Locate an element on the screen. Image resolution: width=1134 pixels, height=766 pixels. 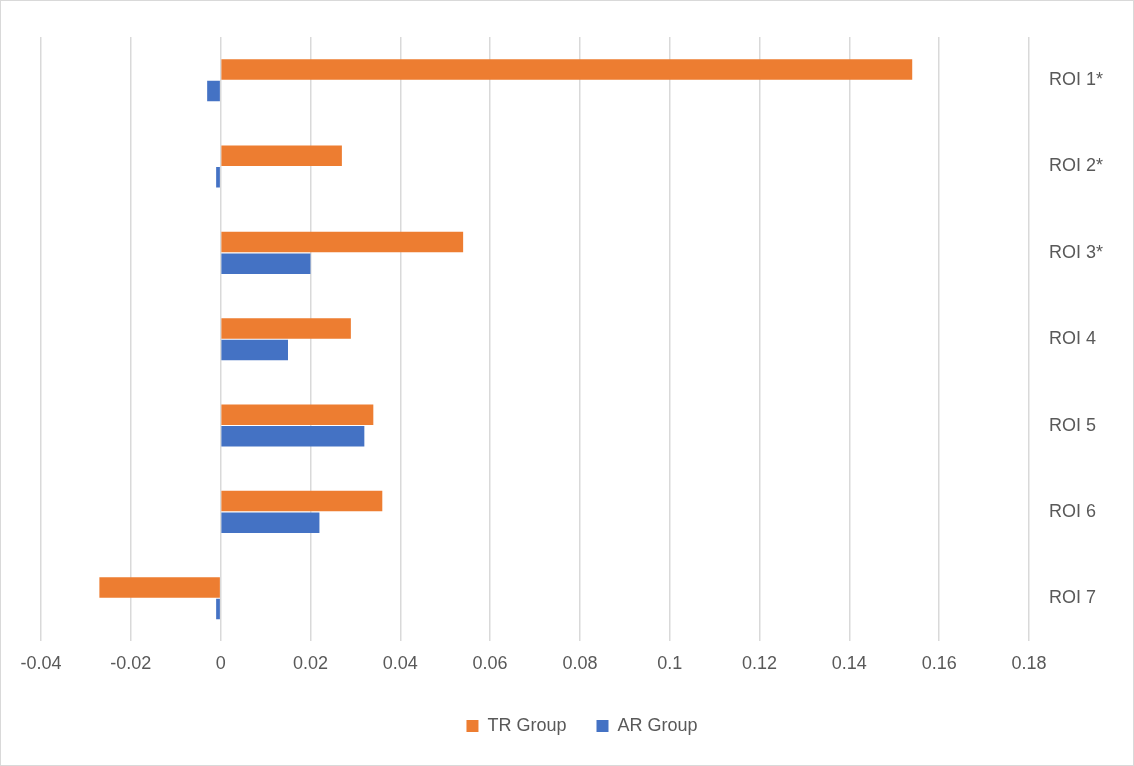
x-tick-label: 0.02 is located at coordinates (310, 663).